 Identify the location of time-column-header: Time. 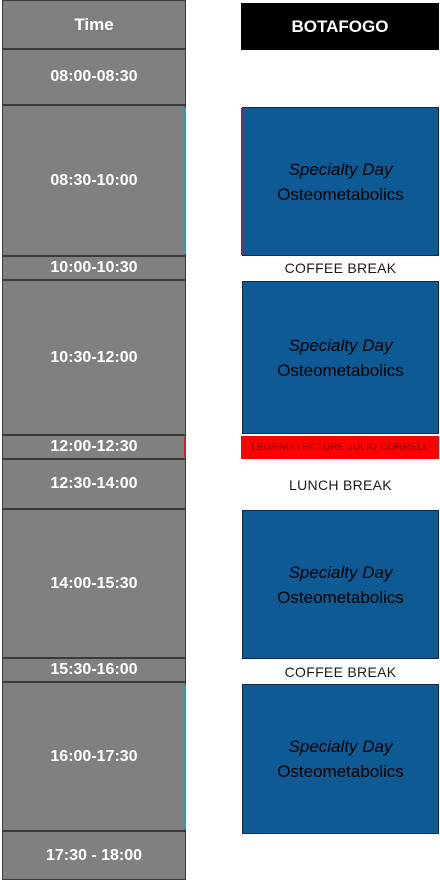
(94, 24).